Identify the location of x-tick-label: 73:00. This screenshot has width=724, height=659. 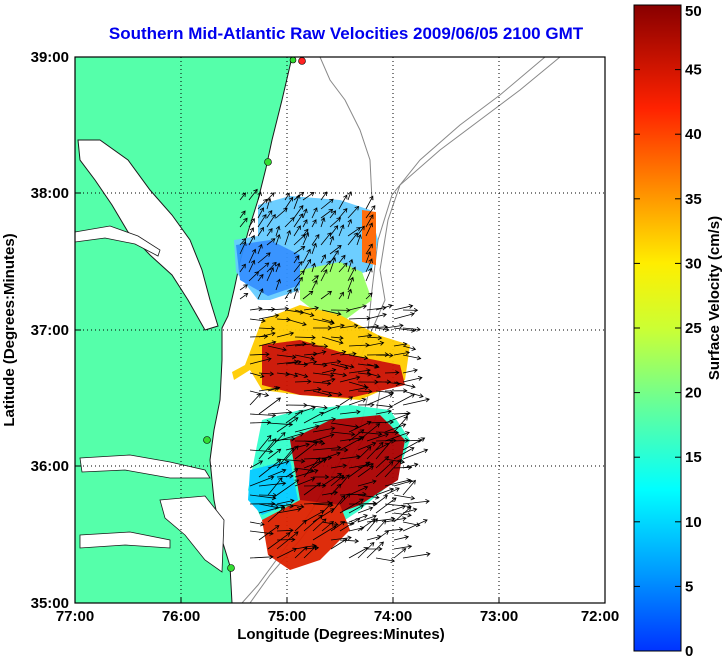
(499, 616).